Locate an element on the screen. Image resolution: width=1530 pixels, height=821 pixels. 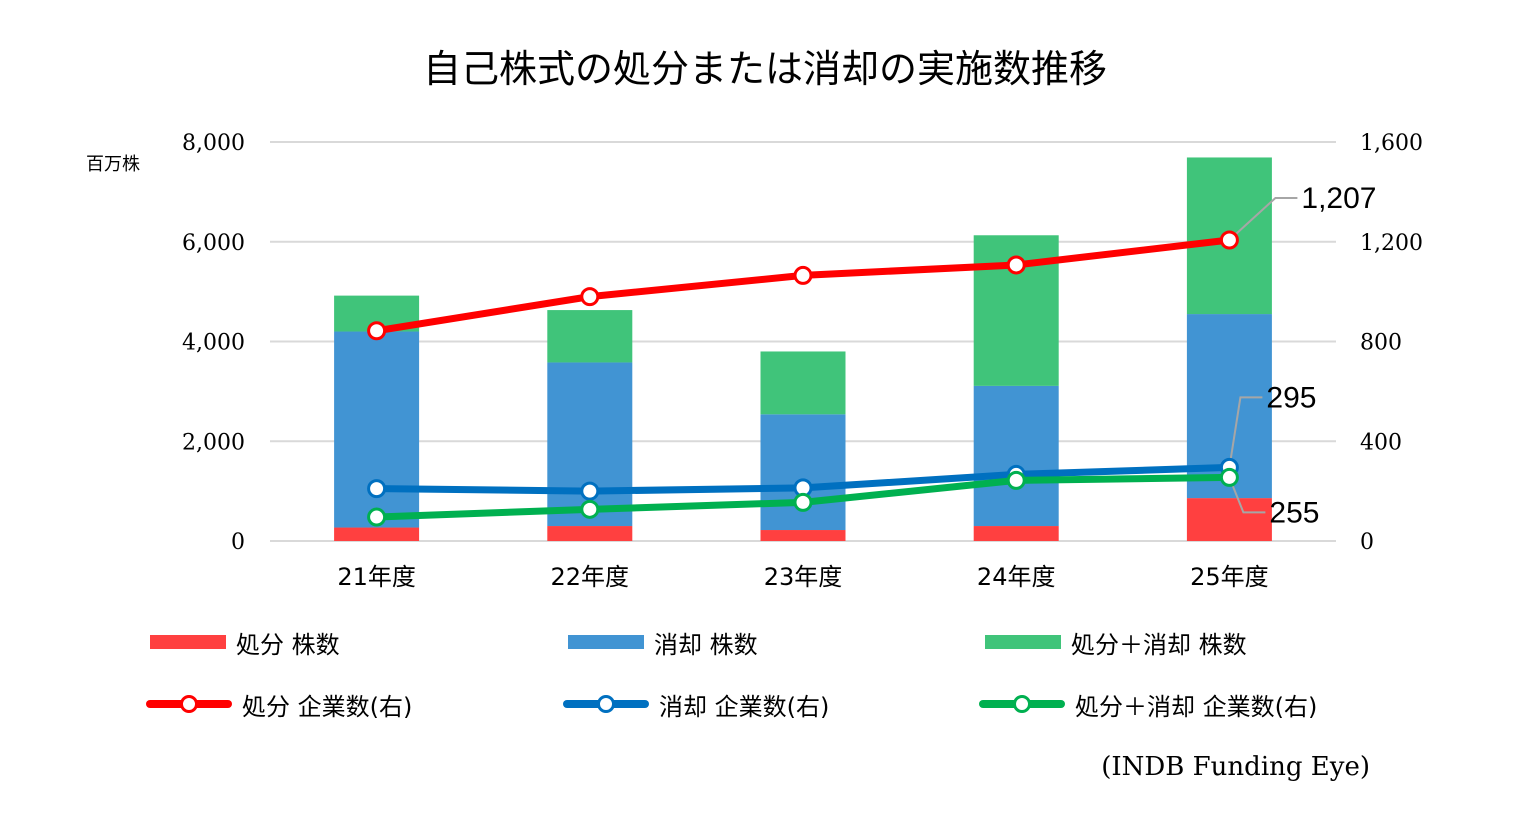
y-right-tick-label: 1,600 is located at coordinates (1391, 143).